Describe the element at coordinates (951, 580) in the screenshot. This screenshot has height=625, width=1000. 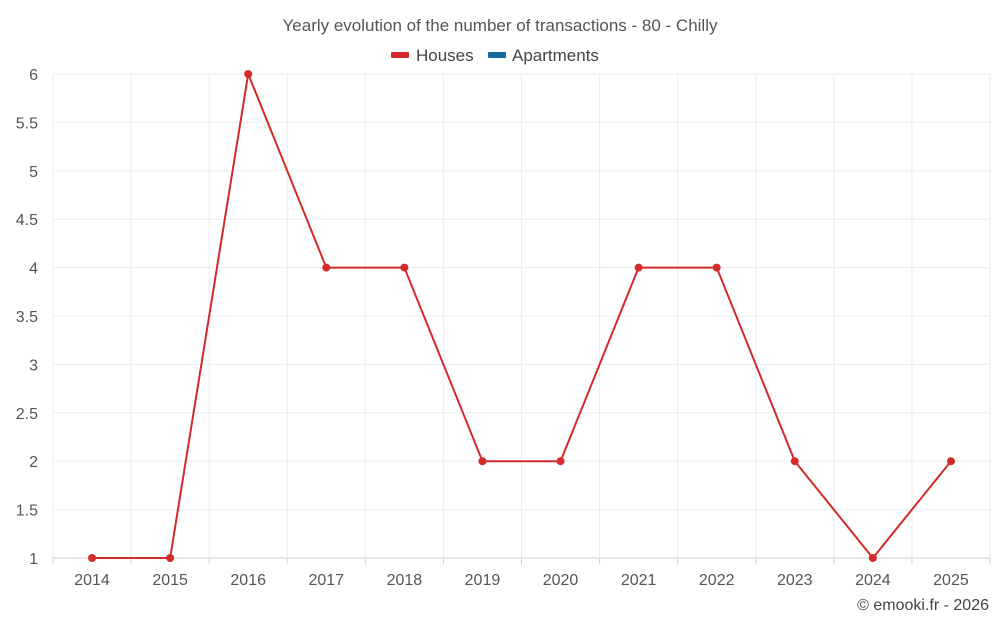
I see `x-tick-label: 2025` at that location.